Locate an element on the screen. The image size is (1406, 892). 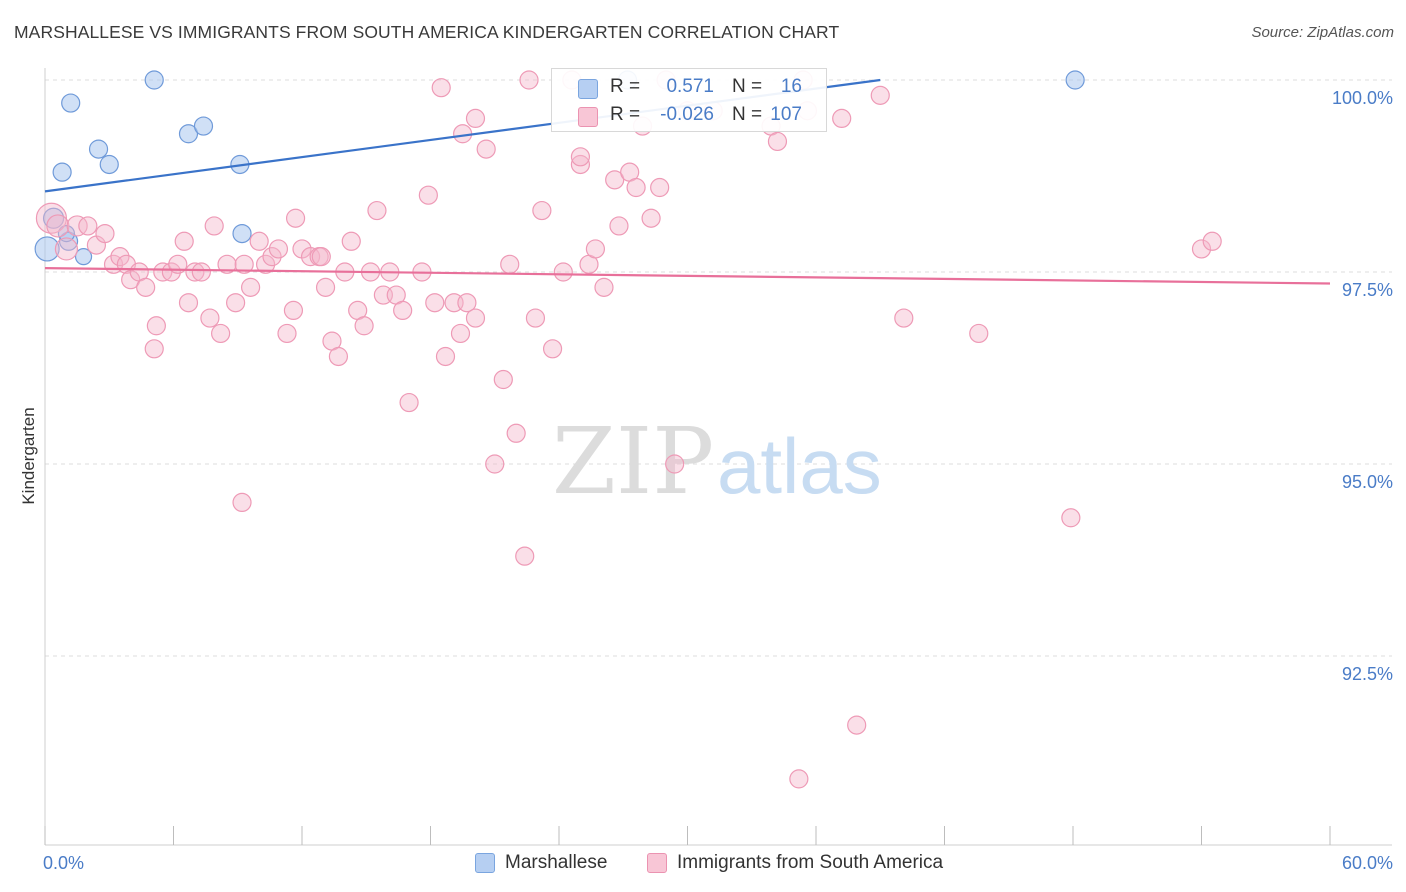
watermark-atlas: atlas is located at coordinates (799, 466).